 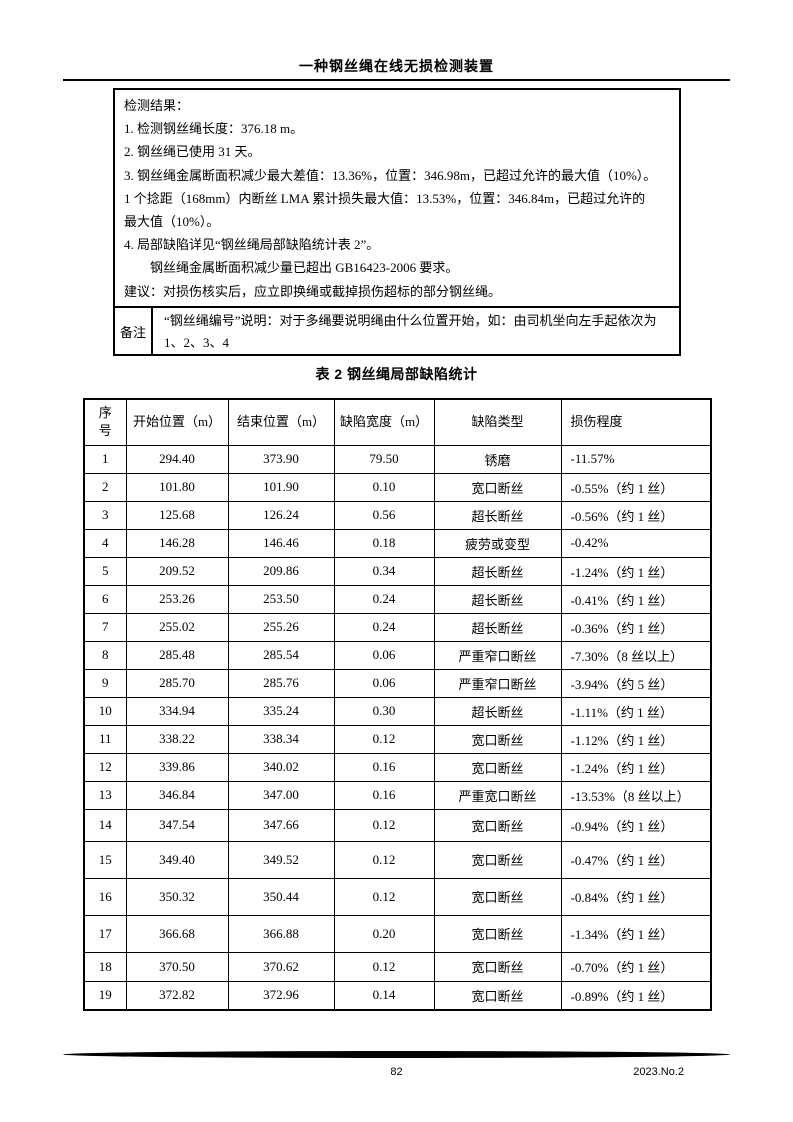 What do you see at coordinates (497, 459) in the screenshot?
I see `cell-defect-type: 锈磨` at bounding box center [497, 459].